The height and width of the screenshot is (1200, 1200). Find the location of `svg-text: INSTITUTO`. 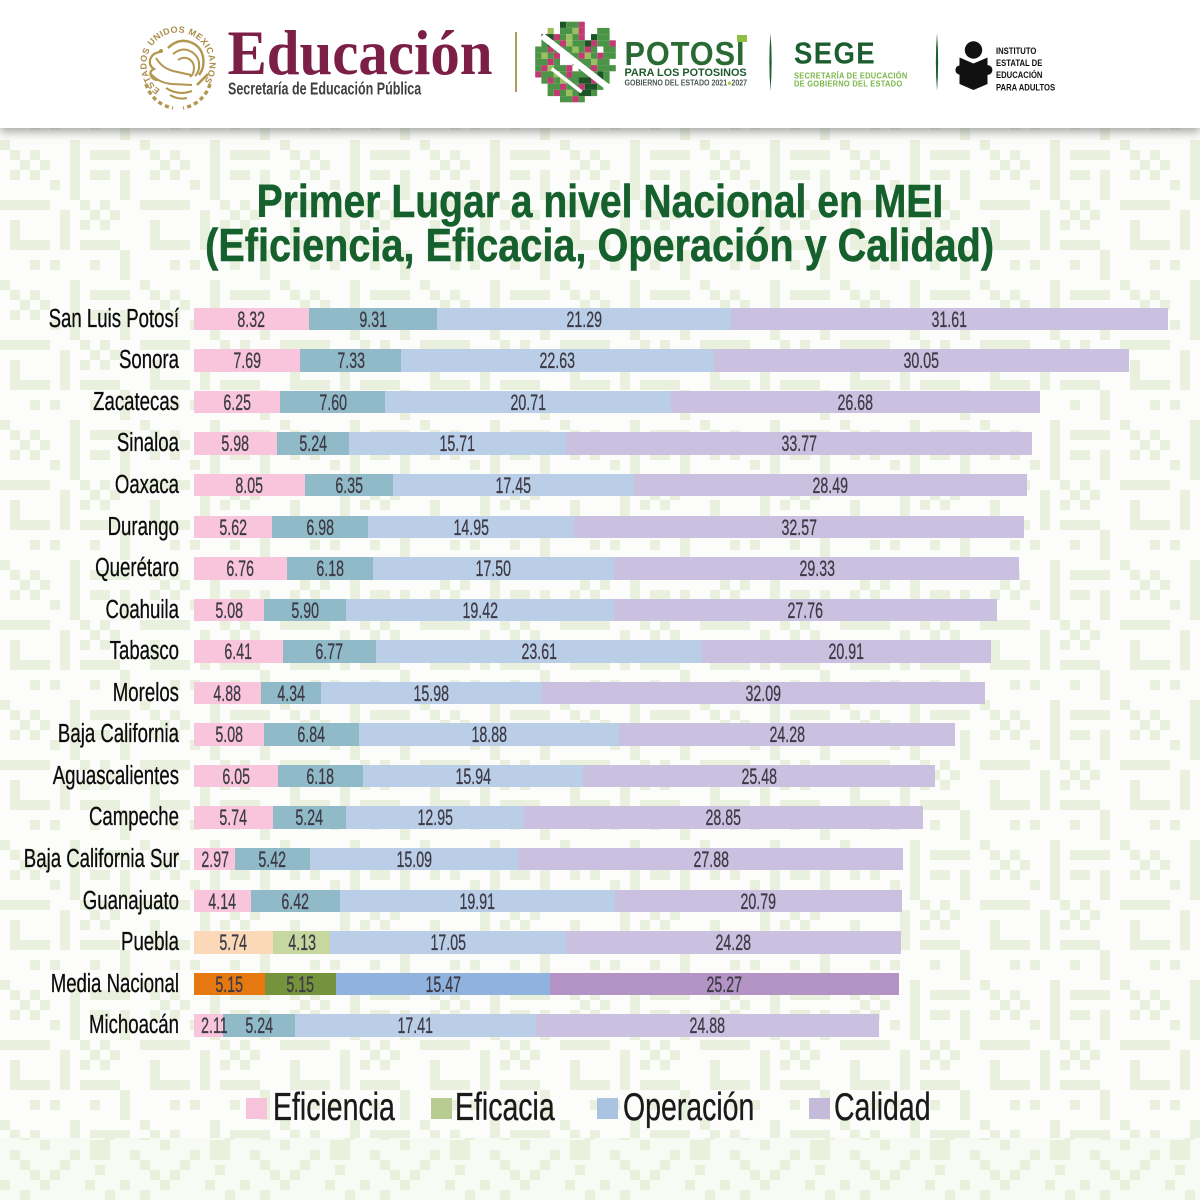

svg-text: INSTITUTO is located at coordinates (1016, 50).